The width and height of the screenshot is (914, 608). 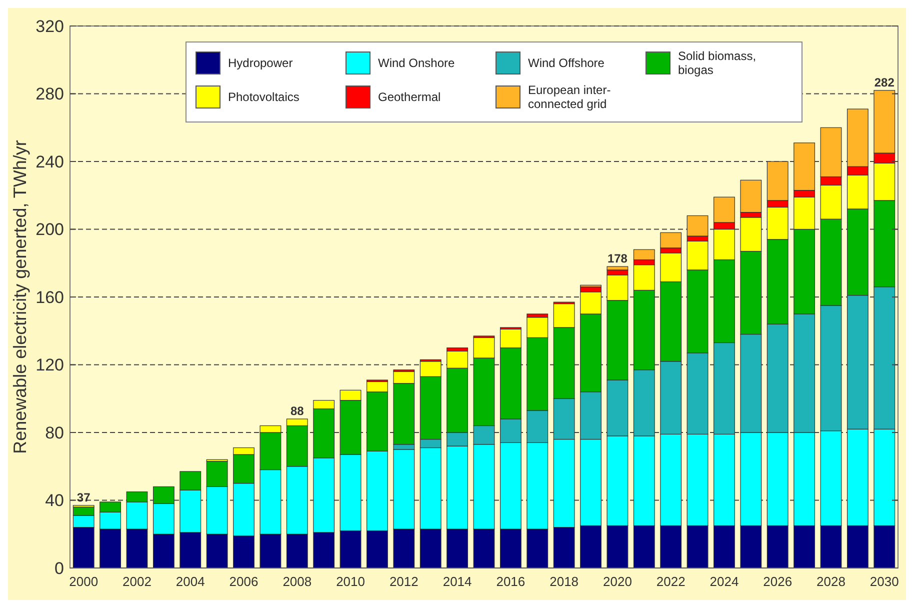 I want to click on legend-label: Solid biomass, biogas, so click(x=717, y=63).